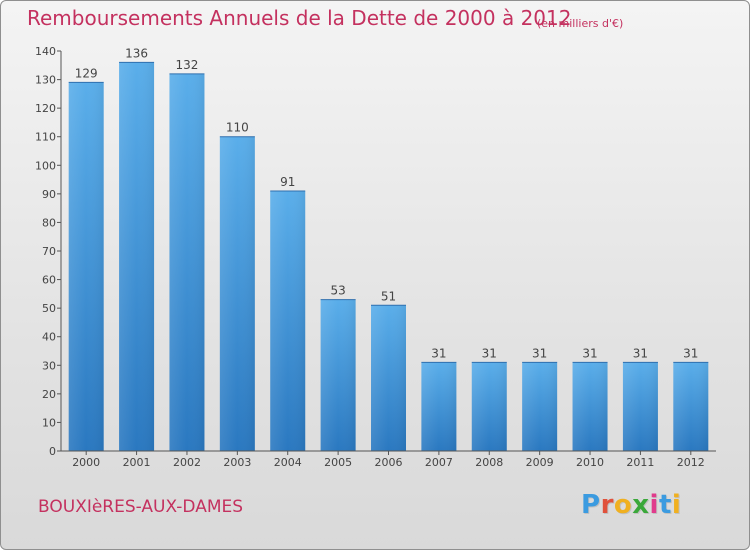 This screenshot has height=550, width=750. What do you see at coordinates (580, 23) in the screenshot?
I see `unit-note: (en milliers d'€)` at bounding box center [580, 23].